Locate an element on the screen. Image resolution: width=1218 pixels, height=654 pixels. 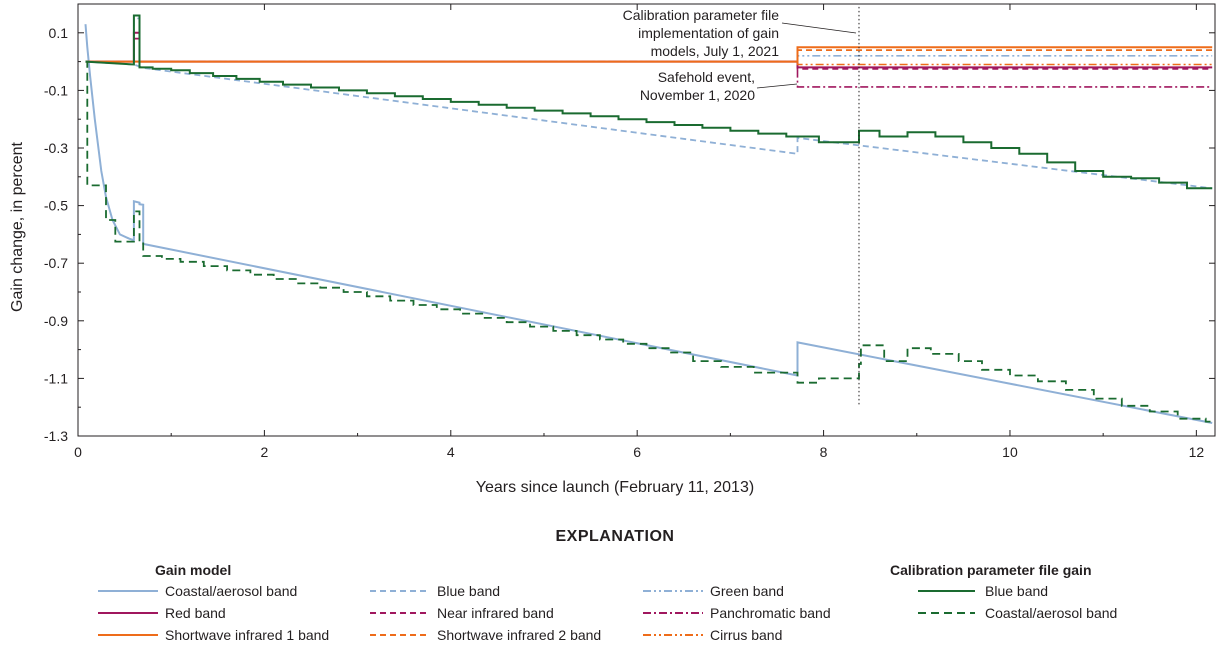
legend-label-red-band: Red band is located at coordinates (195, 613).